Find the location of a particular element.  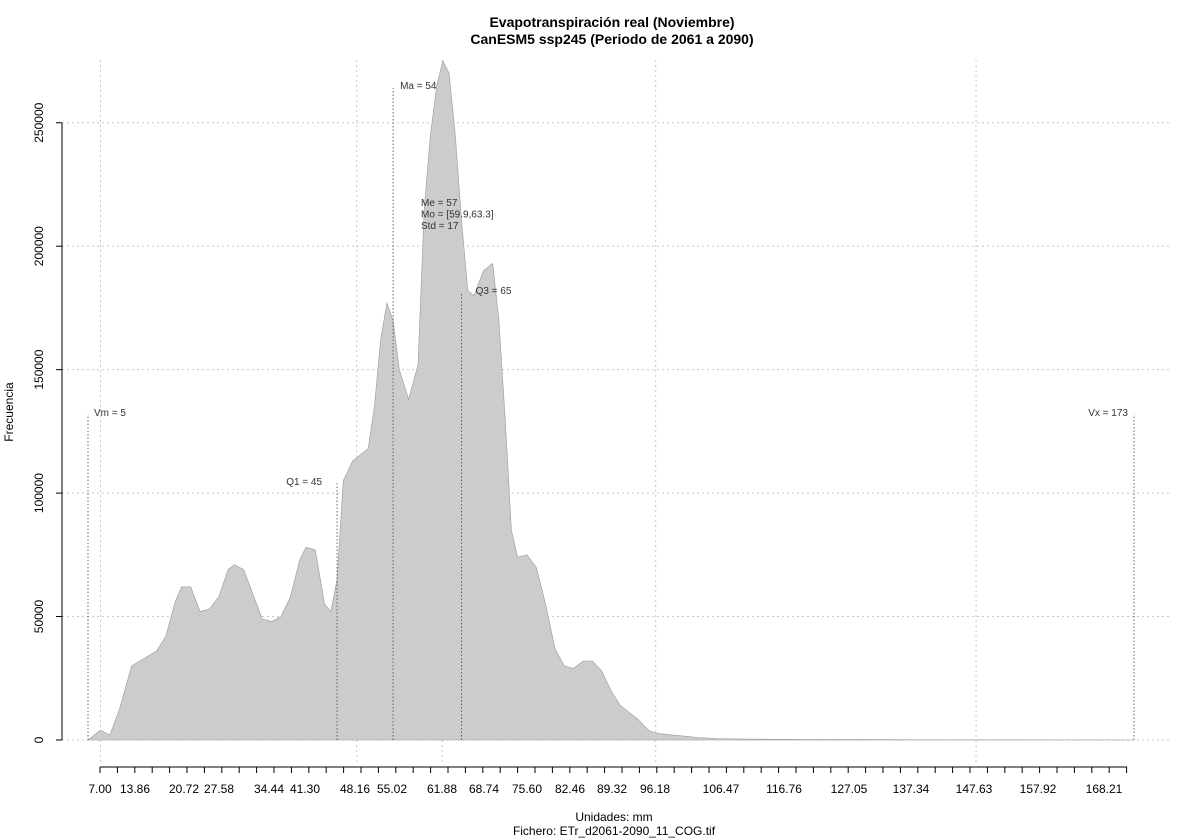

x-tick-label: 106.47 is located at coordinates (721, 789).